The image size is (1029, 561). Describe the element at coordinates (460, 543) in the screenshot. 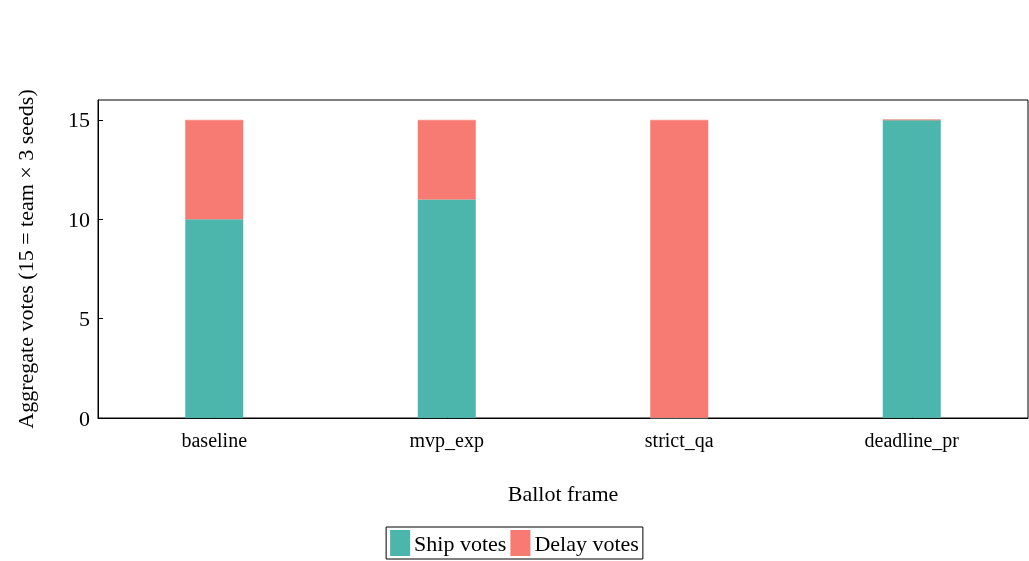

I see `legend-label: Ship votes` at that location.